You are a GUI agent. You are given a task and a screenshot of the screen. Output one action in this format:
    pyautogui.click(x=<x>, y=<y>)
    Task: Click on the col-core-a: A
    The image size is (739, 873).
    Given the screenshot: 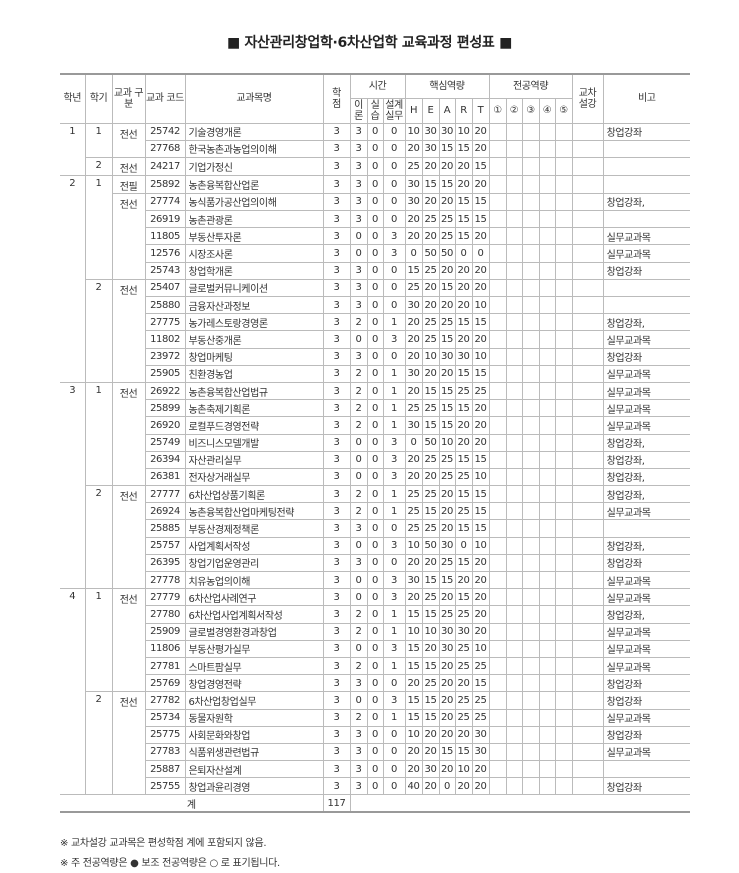 What is the action you would take?
    pyautogui.click(x=447, y=111)
    